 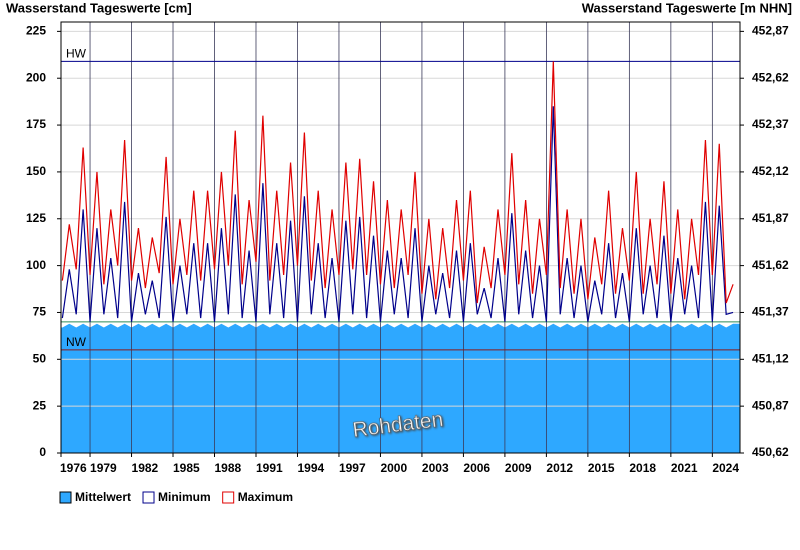 What do you see at coordinates (40, 358) in the screenshot?
I see `y-tick-label: 50` at bounding box center [40, 358].